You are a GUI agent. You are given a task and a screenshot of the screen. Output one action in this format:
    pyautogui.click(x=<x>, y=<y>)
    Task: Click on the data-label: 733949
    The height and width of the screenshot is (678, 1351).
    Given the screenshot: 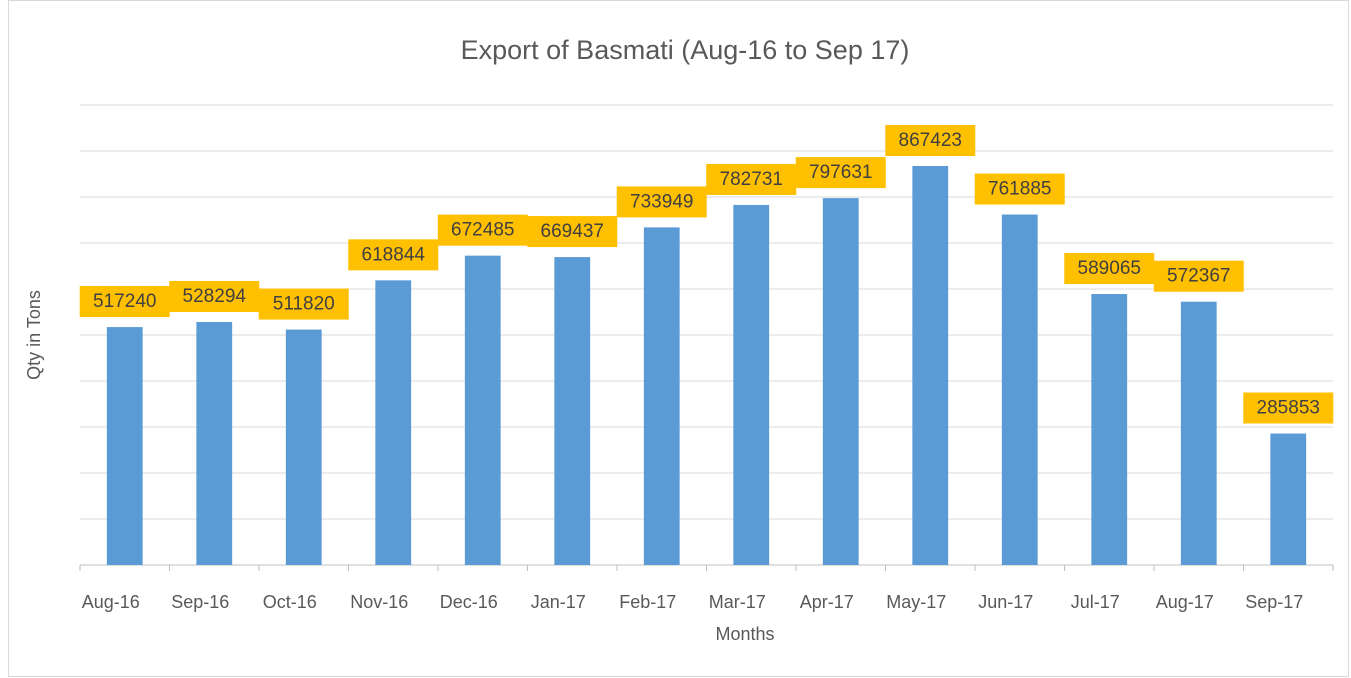 What is the action you would take?
    pyautogui.click(x=661, y=201)
    